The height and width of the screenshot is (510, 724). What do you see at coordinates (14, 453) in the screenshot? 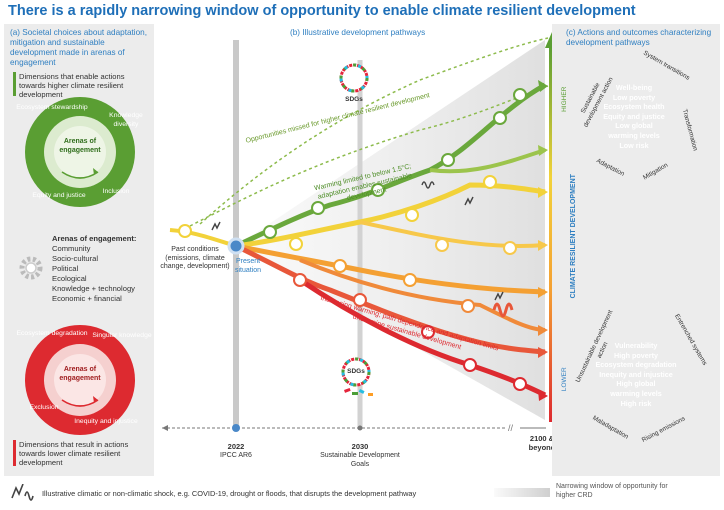
I see `red-indicator-bar` at bounding box center [14, 453].